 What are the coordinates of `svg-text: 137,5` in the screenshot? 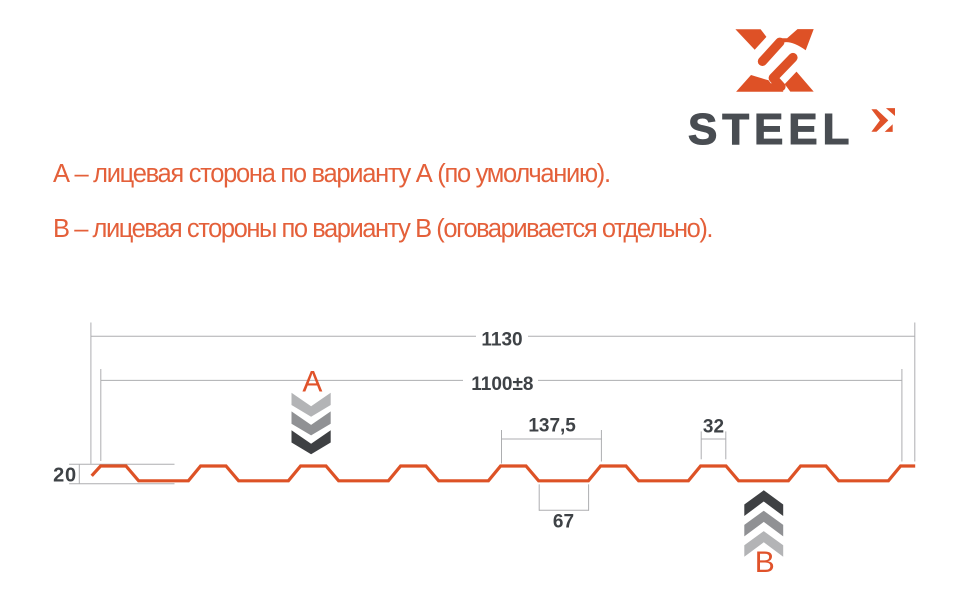 It's located at (552, 426).